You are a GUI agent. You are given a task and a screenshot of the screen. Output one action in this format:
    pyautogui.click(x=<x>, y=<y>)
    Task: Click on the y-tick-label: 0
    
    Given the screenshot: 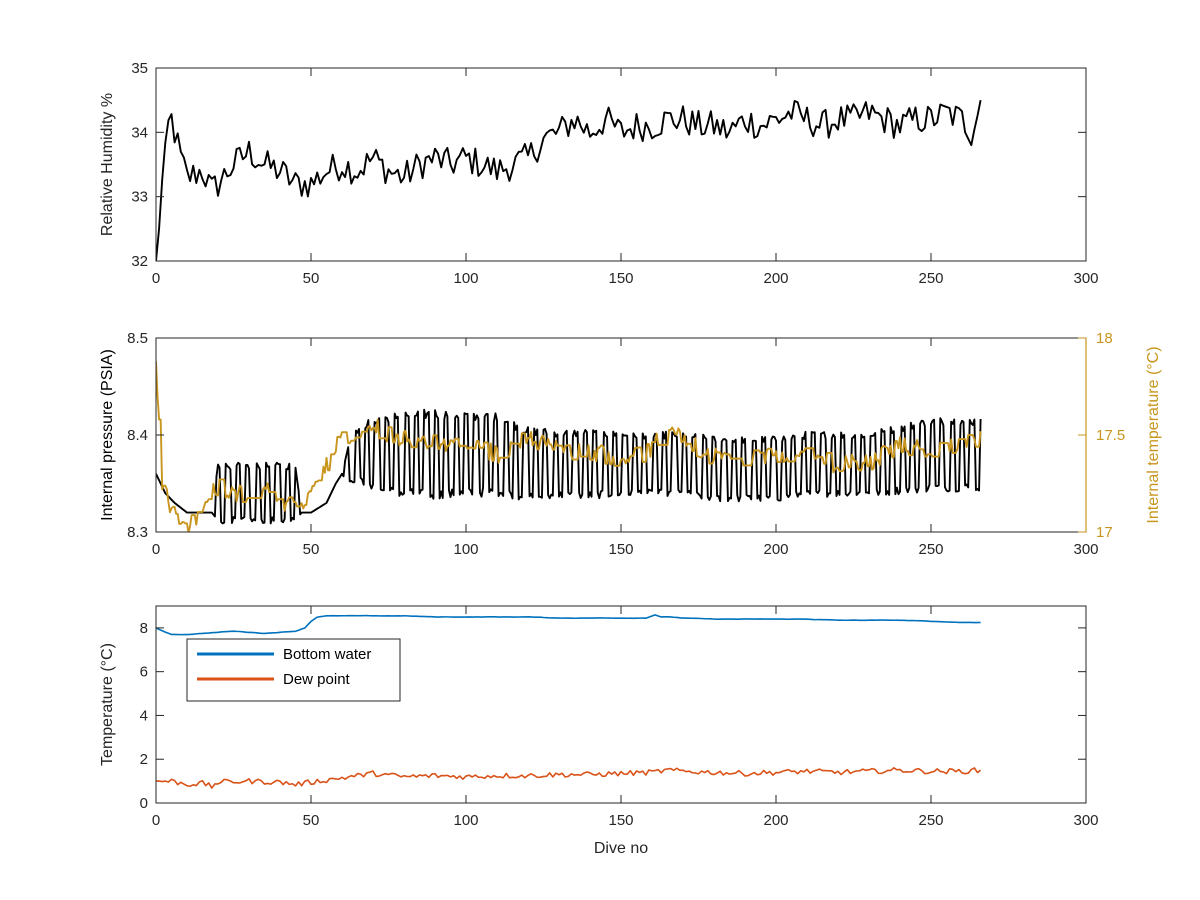 What is the action you would take?
    pyautogui.click(x=144, y=803)
    